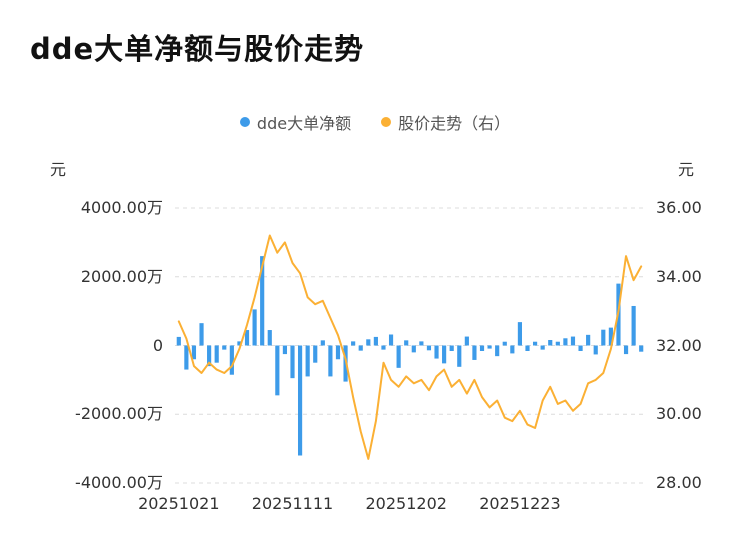 The width and height of the screenshot is (750, 558). I want to click on x-axis-tick-label: 20251021, so click(179, 503).